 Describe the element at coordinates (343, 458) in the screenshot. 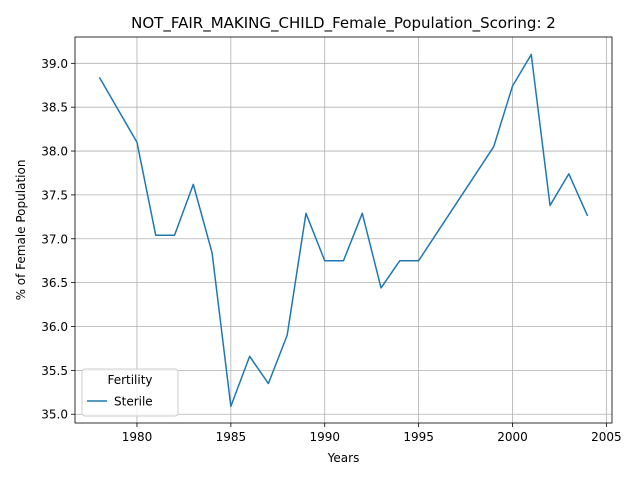

I see `x-axis-label: Years` at that location.